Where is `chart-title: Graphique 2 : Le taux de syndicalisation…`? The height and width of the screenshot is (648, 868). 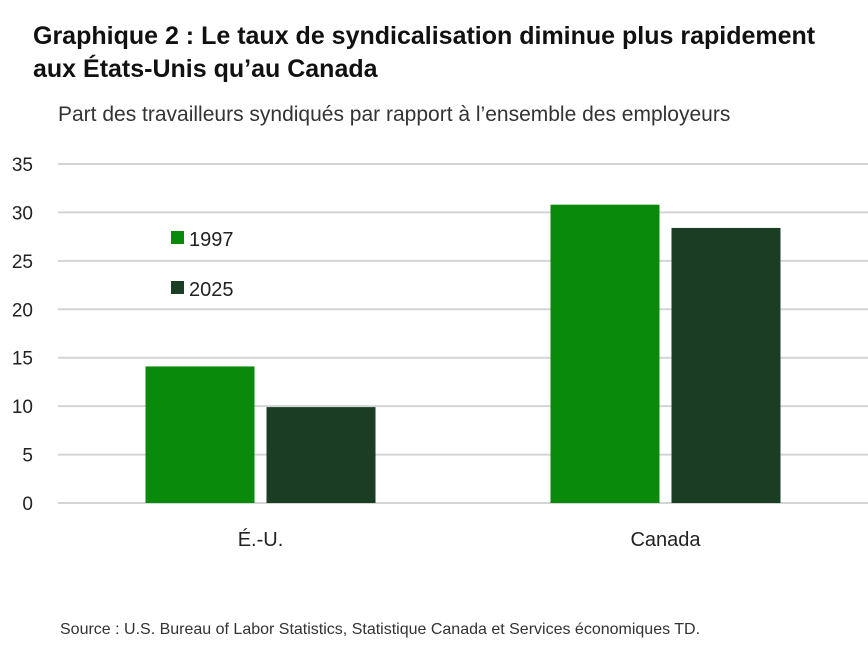
chart-title: Graphique 2 : Le taux de syndicalisation… is located at coordinates (424, 52).